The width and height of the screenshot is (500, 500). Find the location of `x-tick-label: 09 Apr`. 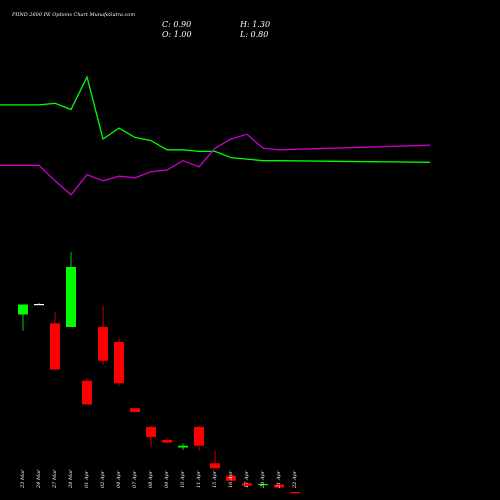

x-tick-label: 09 Apr is located at coordinates (167, 479).